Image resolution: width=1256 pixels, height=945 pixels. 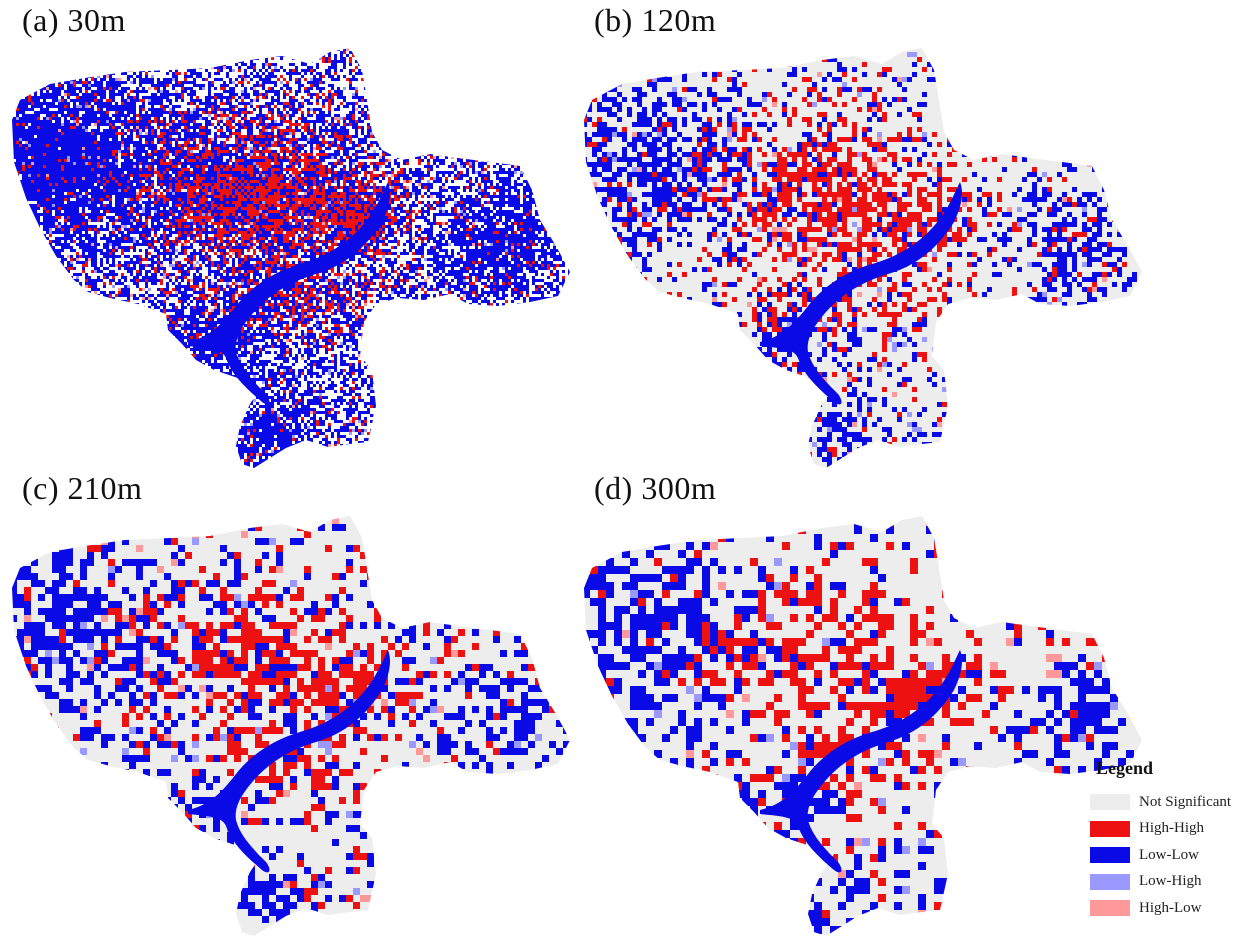 I want to click on legend-item-low-low: Low-Low, so click(x=1171, y=855).